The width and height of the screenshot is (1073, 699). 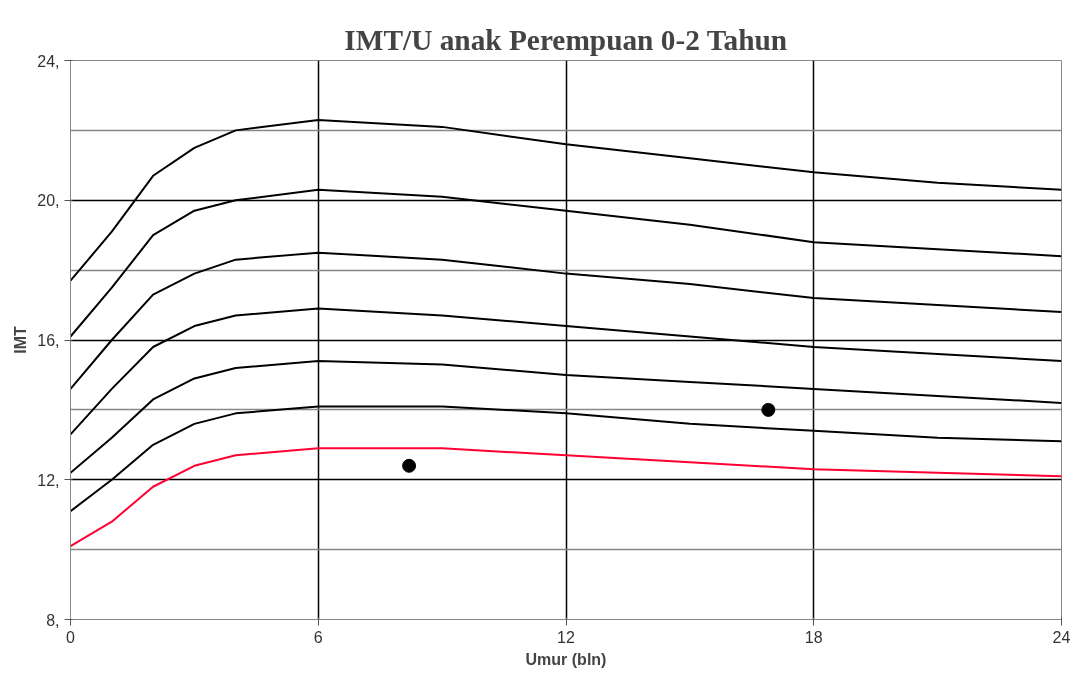 What do you see at coordinates (813, 637) in the screenshot?
I see `x-tick-label: 18` at bounding box center [813, 637].